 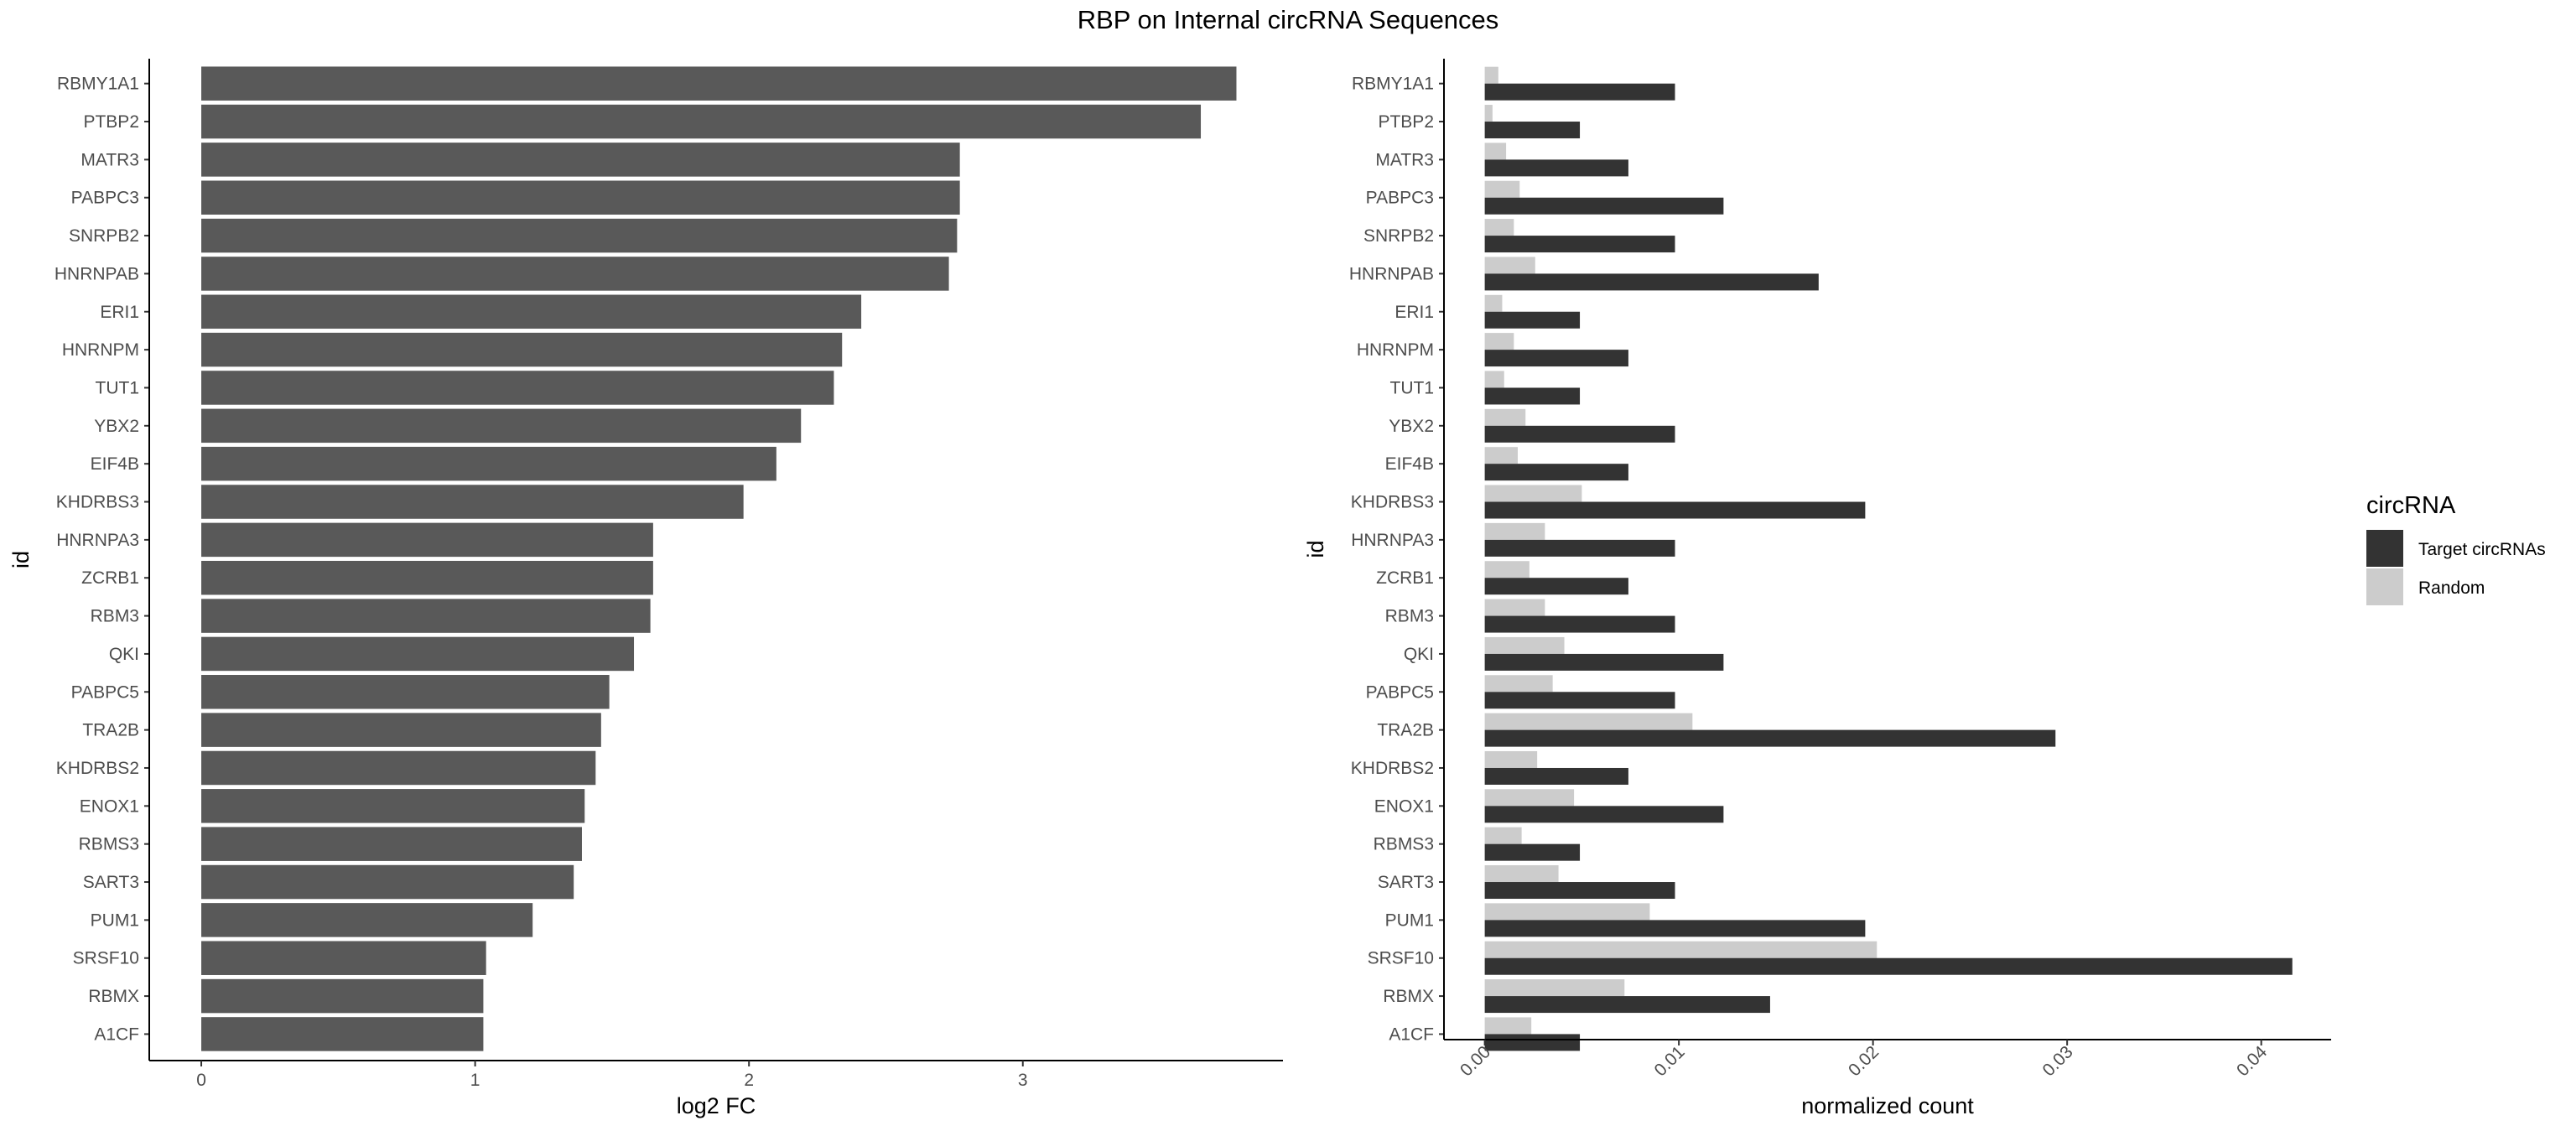 What do you see at coordinates (1532, 396) in the screenshot?
I see `bar-tut1-target-circrnas` at bounding box center [1532, 396].